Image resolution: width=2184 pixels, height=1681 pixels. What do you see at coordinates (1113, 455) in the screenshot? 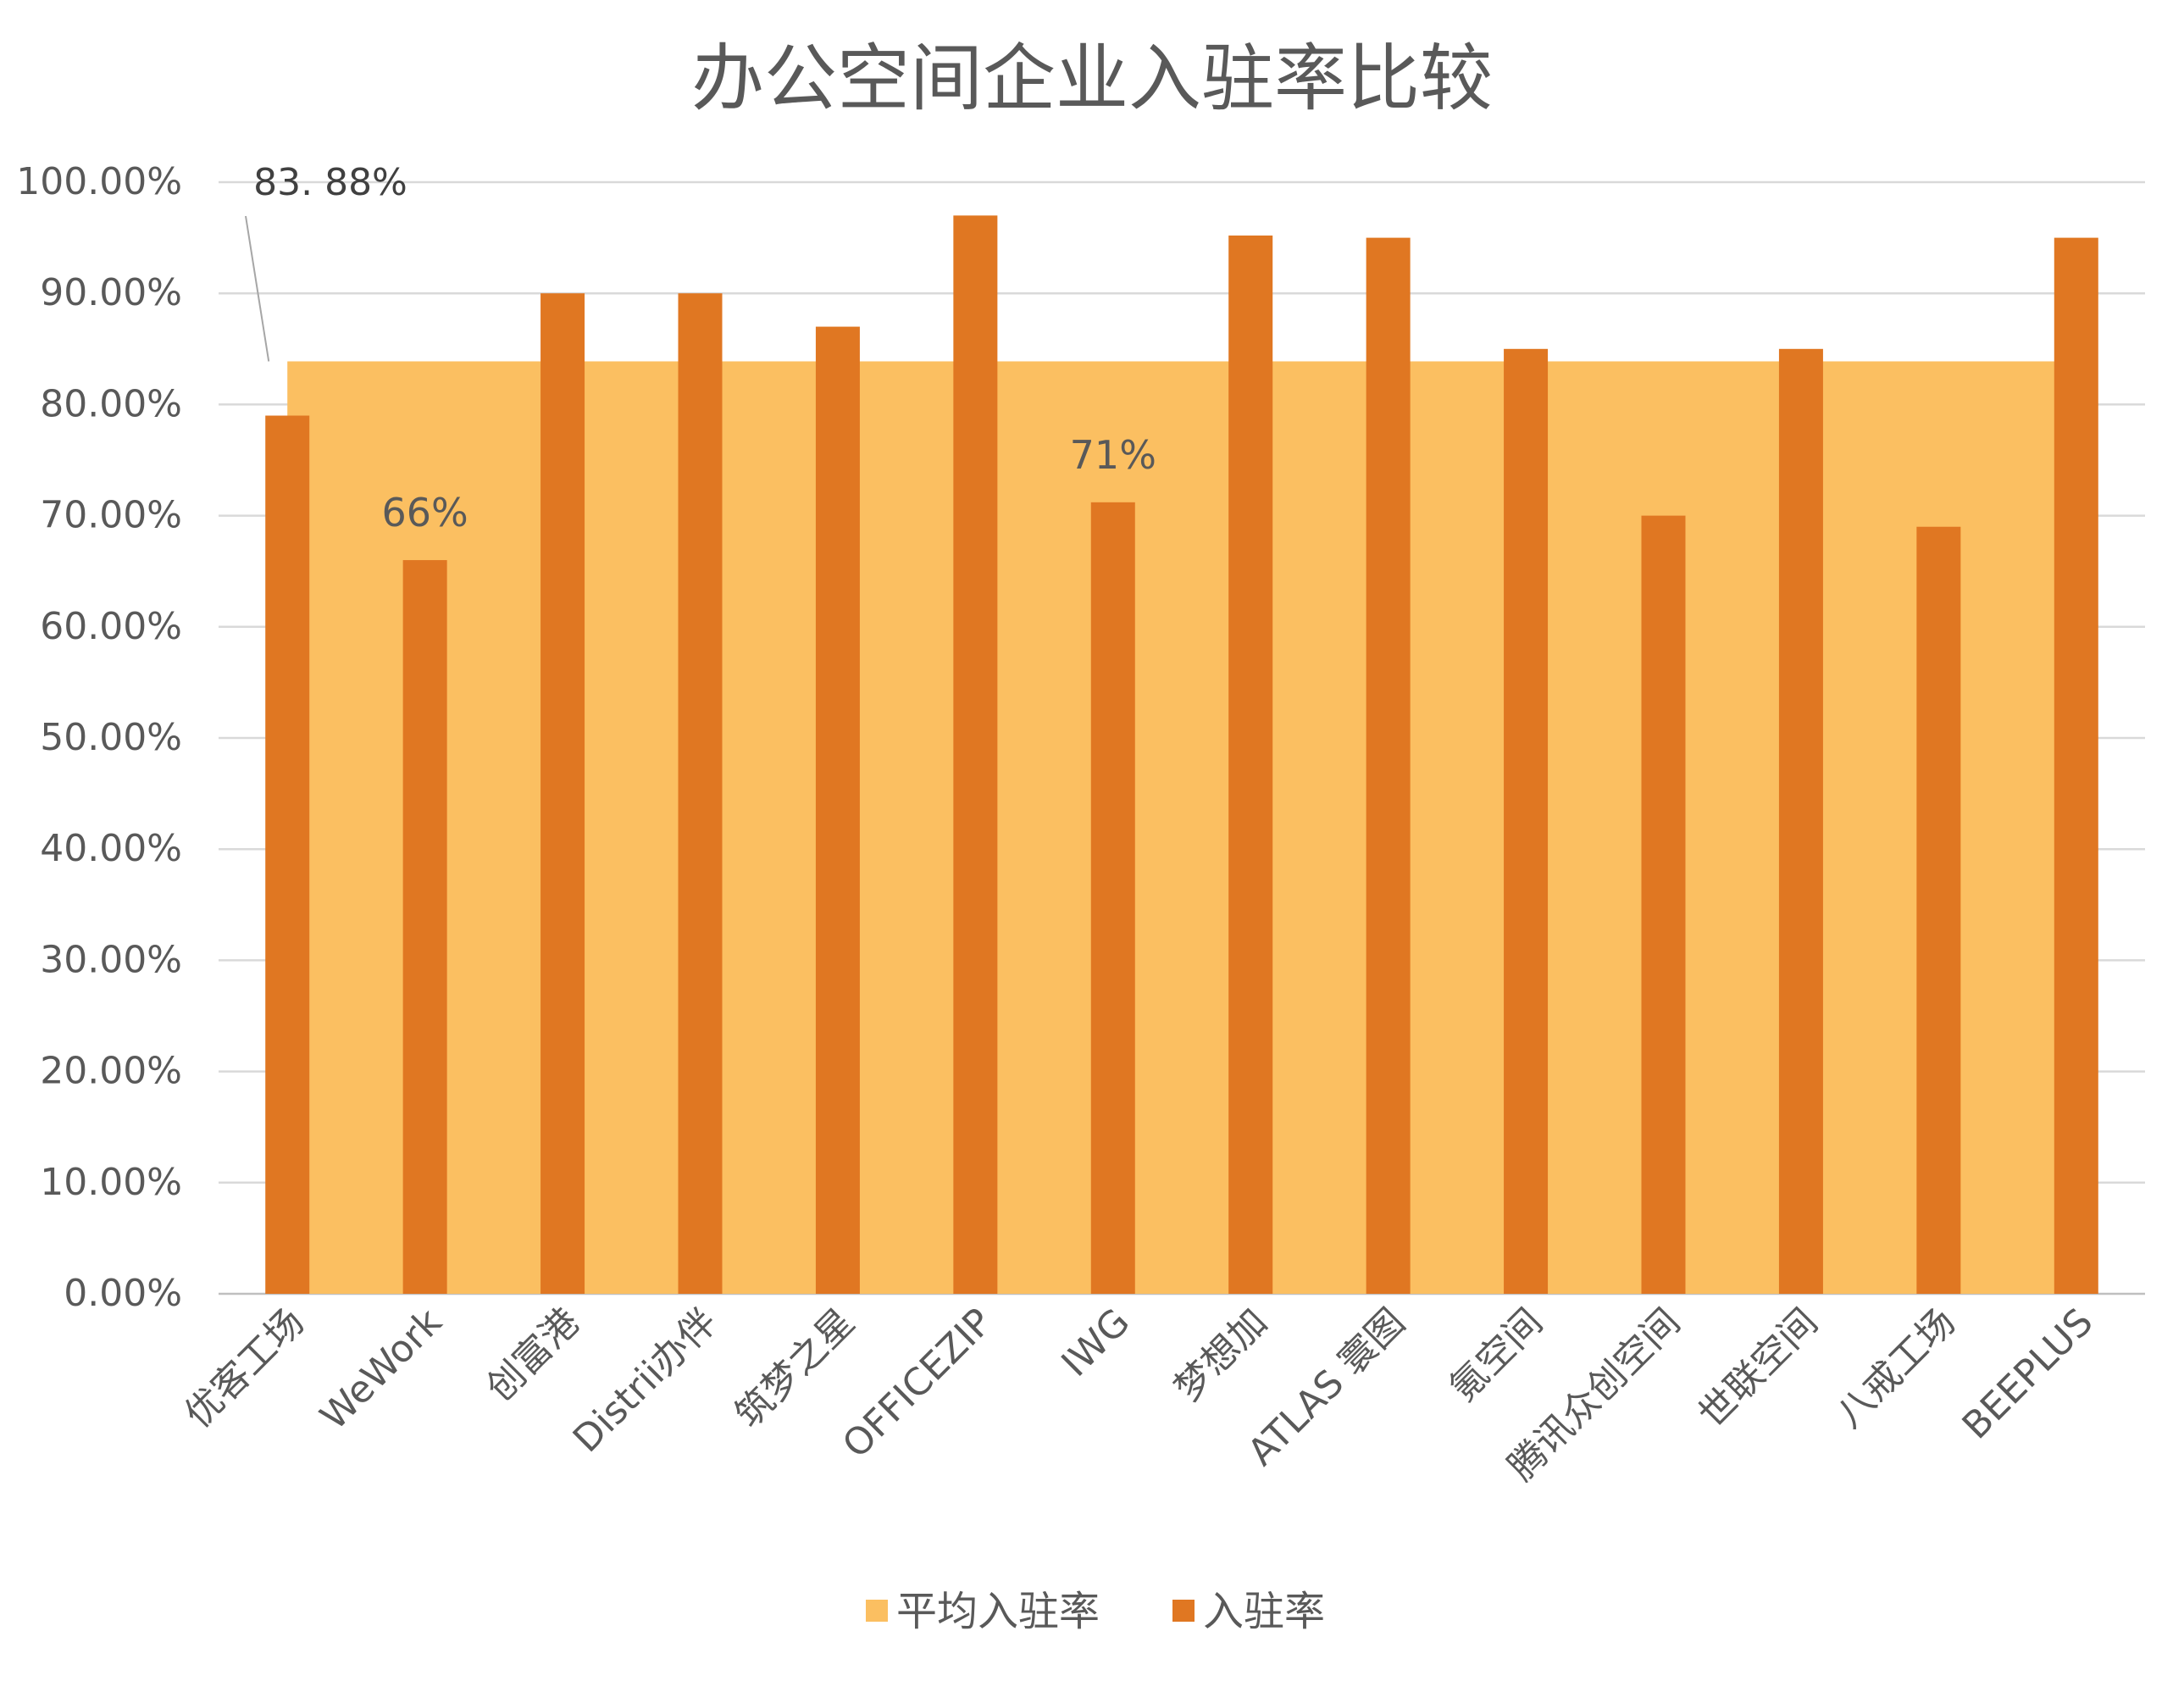
I see `bar-label: 71%` at bounding box center [1113, 455].